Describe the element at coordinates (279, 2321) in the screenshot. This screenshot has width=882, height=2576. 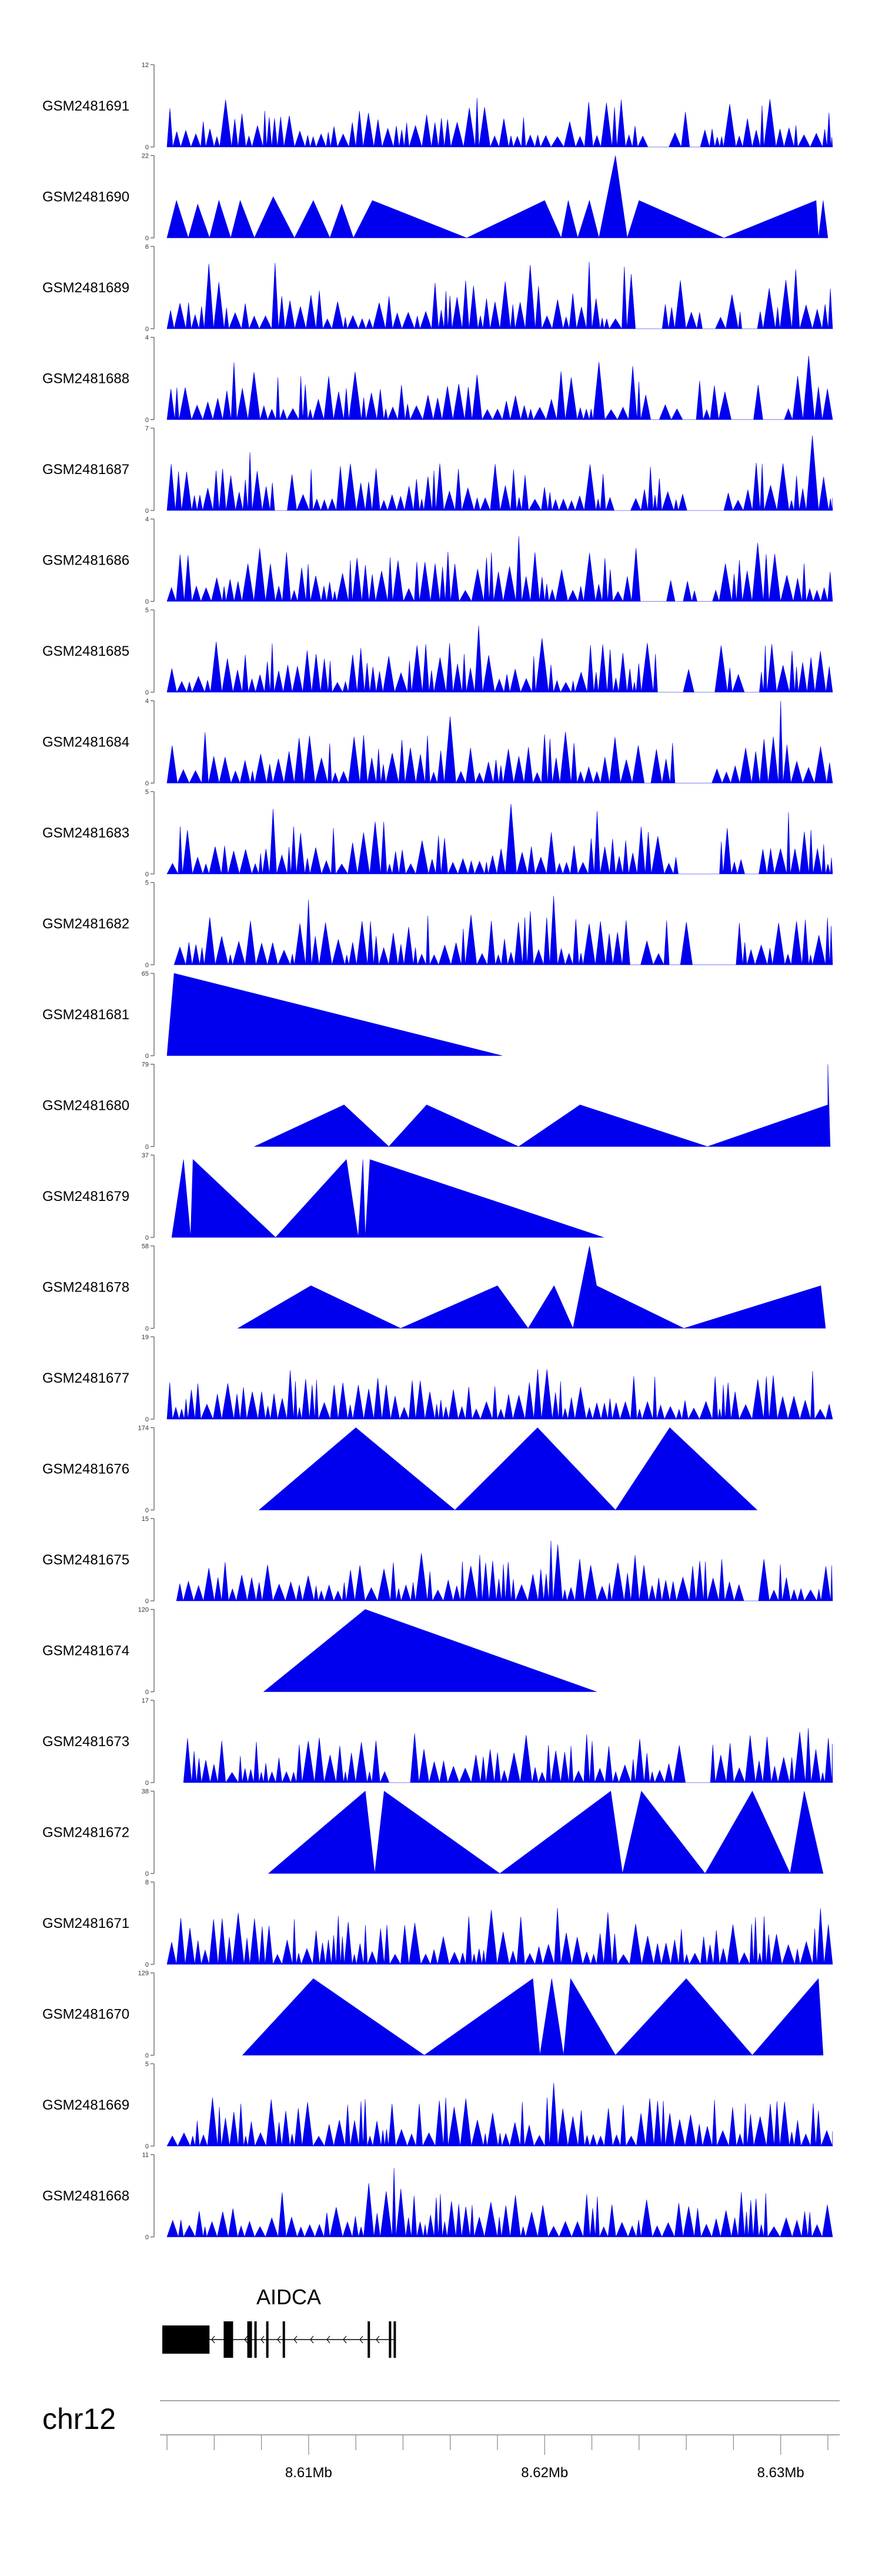
I see `gene-track: AIDCA` at that location.